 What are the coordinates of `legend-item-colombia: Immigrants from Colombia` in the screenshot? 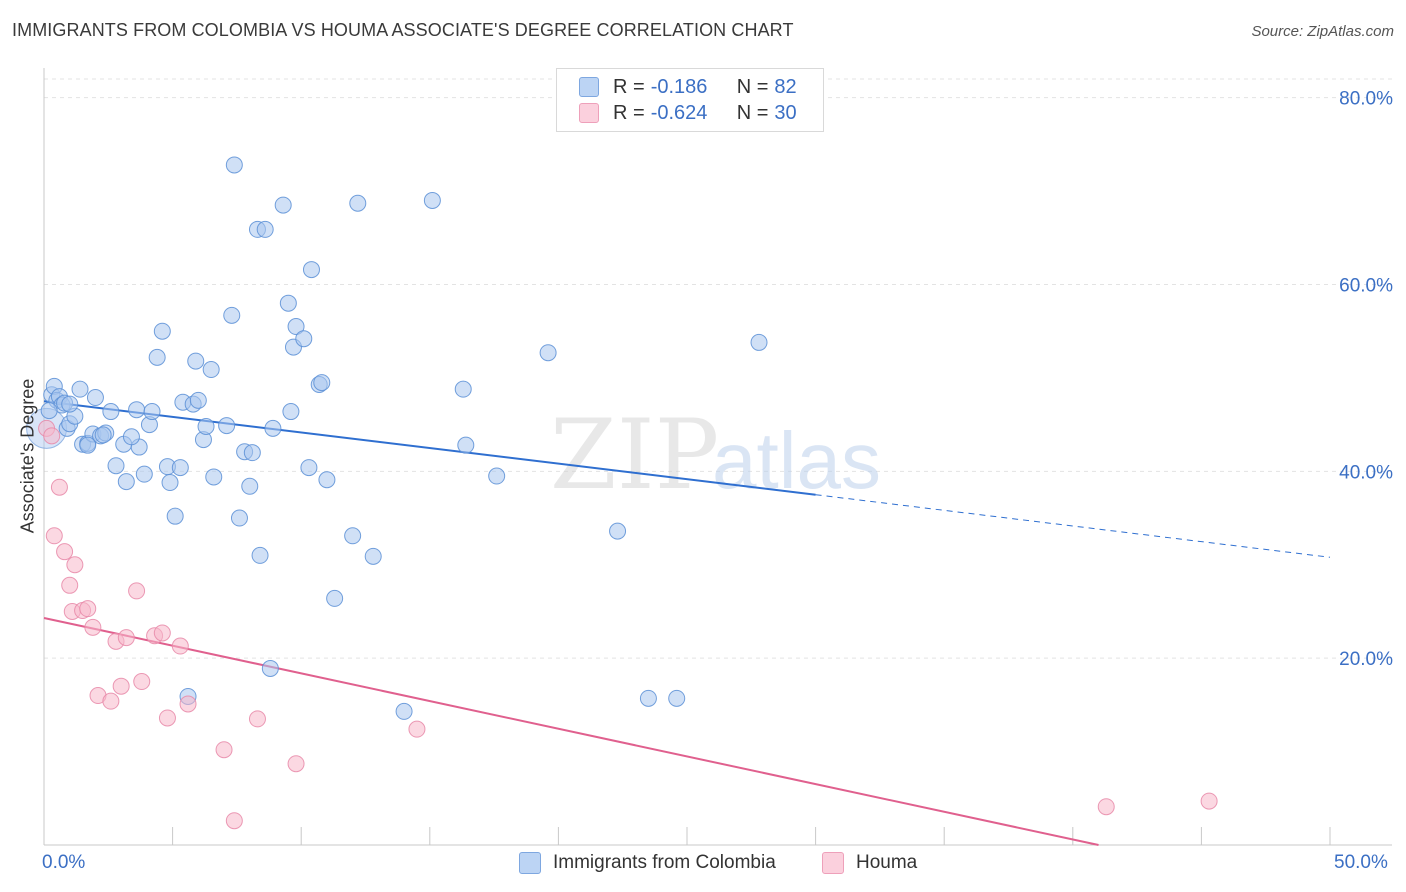 It's located at (647, 863).